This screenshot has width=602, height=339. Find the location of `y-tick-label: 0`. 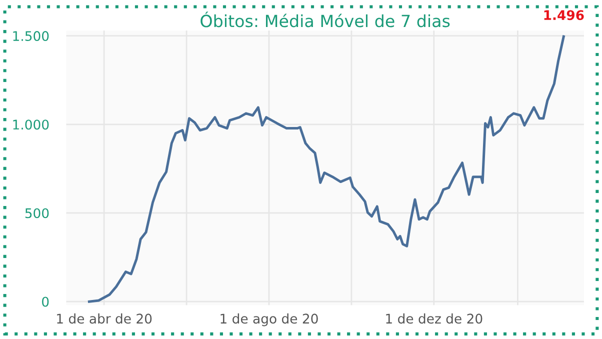

y-tick-label: 0 is located at coordinates (45, 301).